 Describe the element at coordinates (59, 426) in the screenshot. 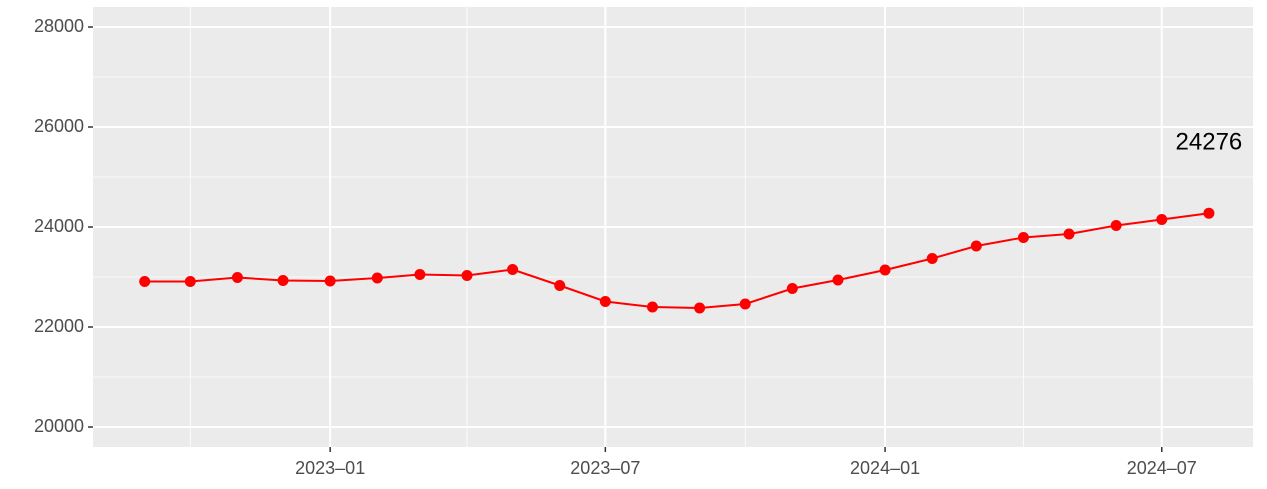

I see `y-tick-label: 20000` at that location.